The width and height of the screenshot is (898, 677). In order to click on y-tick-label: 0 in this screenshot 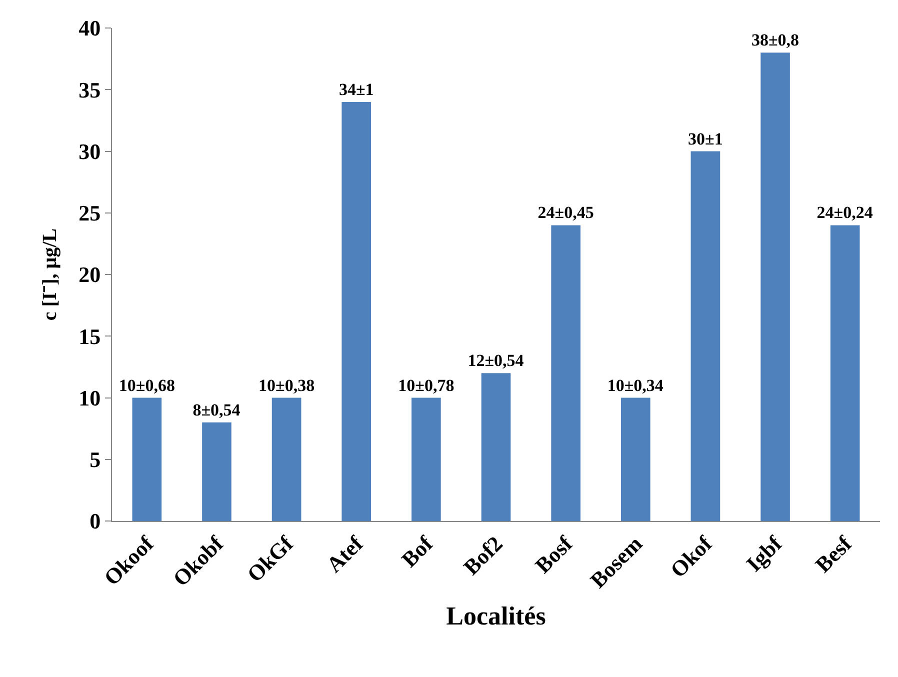, I will do `click(95, 521)`.